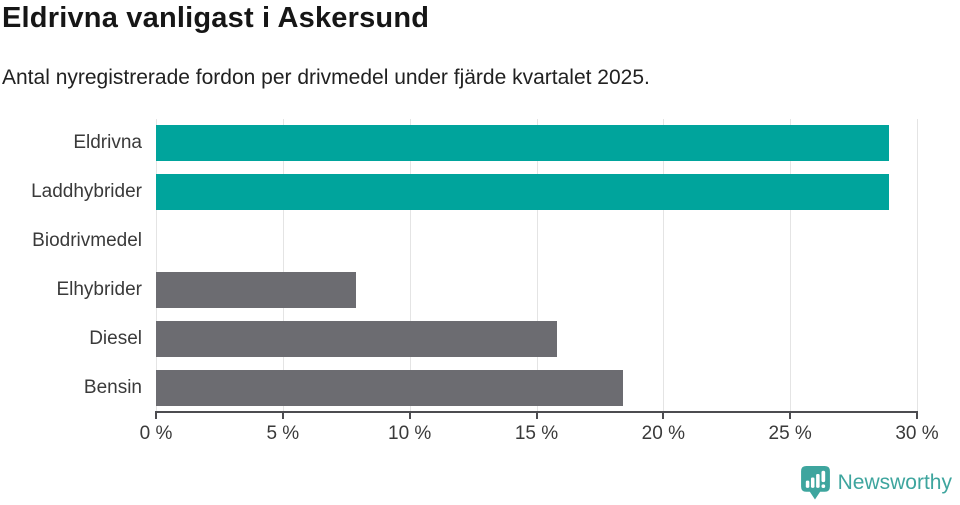  Describe the element at coordinates (523, 192) in the screenshot. I see `bar-laddhybrider` at that location.